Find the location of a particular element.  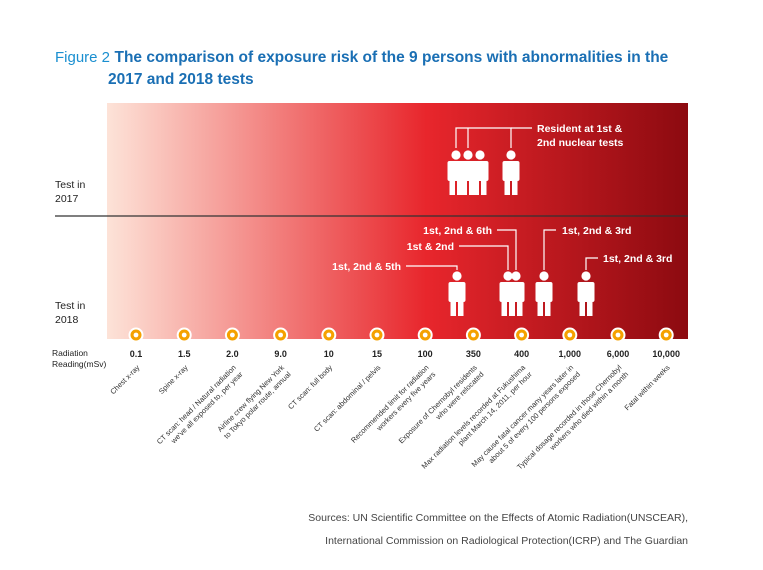

callout-label-2018: 1st & 2nd is located at coordinates (430, 247).